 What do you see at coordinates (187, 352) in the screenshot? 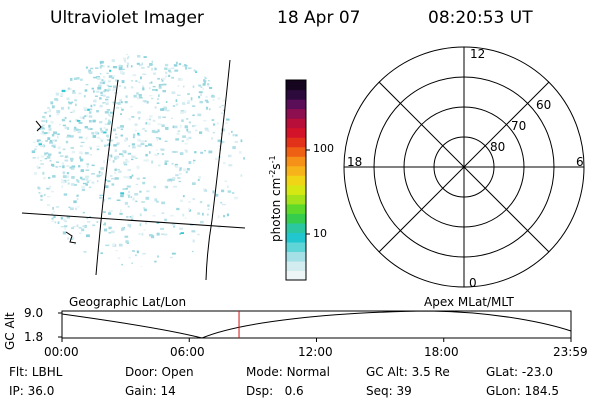
I see `x-tick-label: 06:00` at bounding box center [187, 352].